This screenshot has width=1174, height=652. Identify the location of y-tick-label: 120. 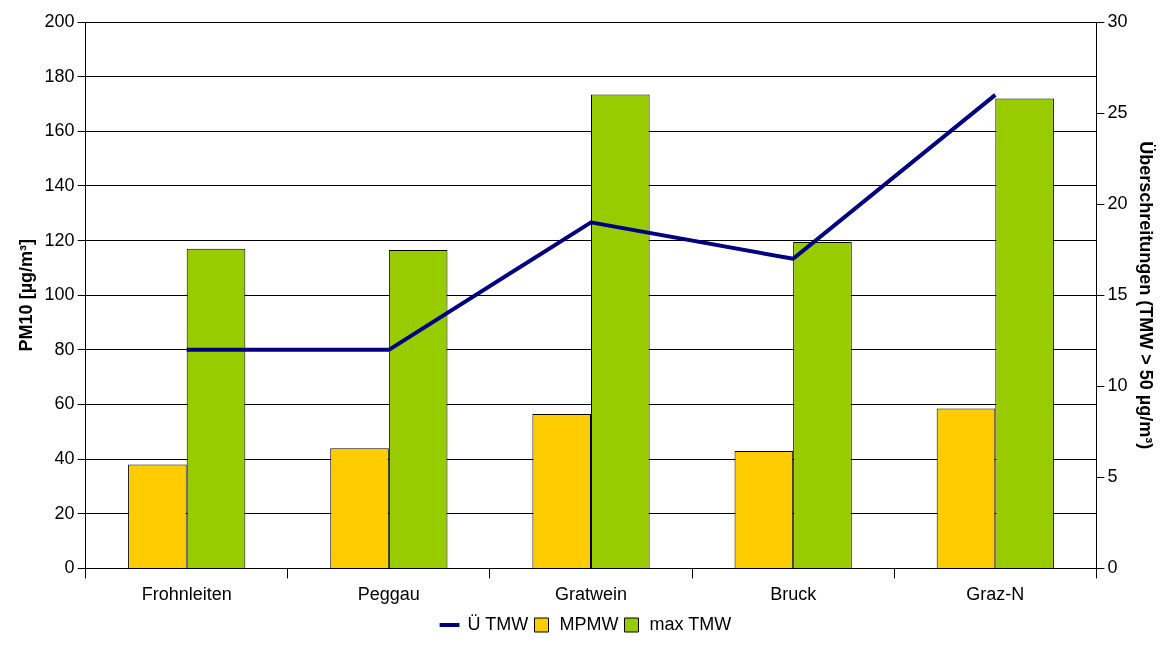
(59, 239).